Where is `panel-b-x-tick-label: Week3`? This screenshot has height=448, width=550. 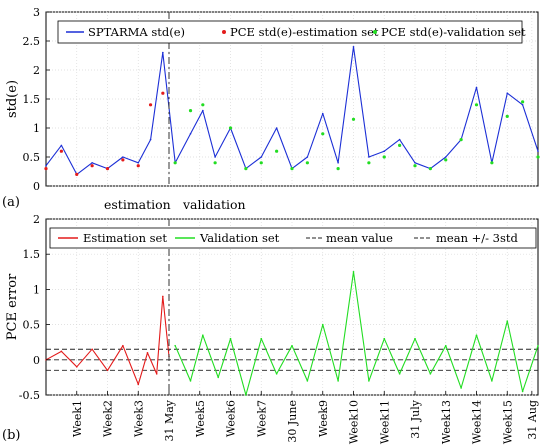 panel-b-x-tick-label: Week3 is located at coordinates (138, 418).